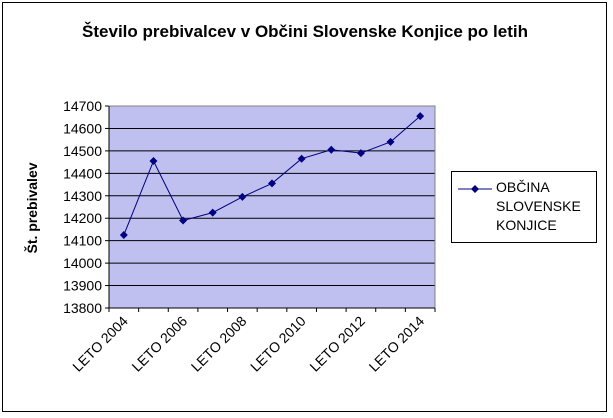  I want to click on x-tick-label: LETO 2010, so click(278, 344).